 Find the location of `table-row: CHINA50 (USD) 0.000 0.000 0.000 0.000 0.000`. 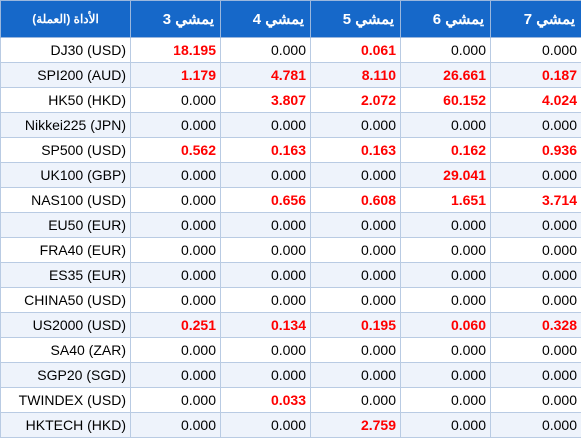

table-row: CHINA50 (USD) 0.000 0.000 0.000 0.000 0.000 is located at coordinates (290, 300).